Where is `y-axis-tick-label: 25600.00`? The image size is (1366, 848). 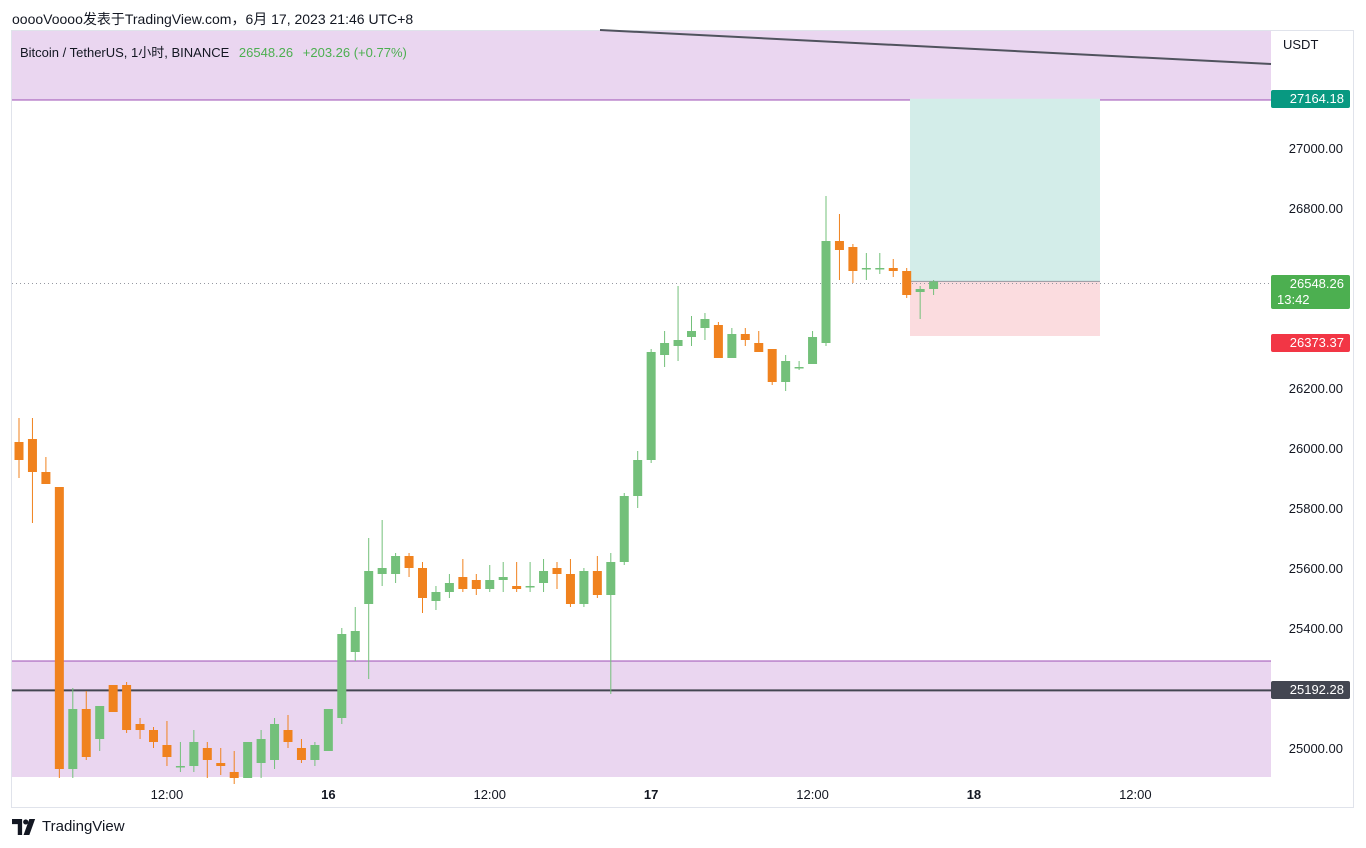 y-axis-tick-label: 25600.00 is located at coordinates (1316, 568).